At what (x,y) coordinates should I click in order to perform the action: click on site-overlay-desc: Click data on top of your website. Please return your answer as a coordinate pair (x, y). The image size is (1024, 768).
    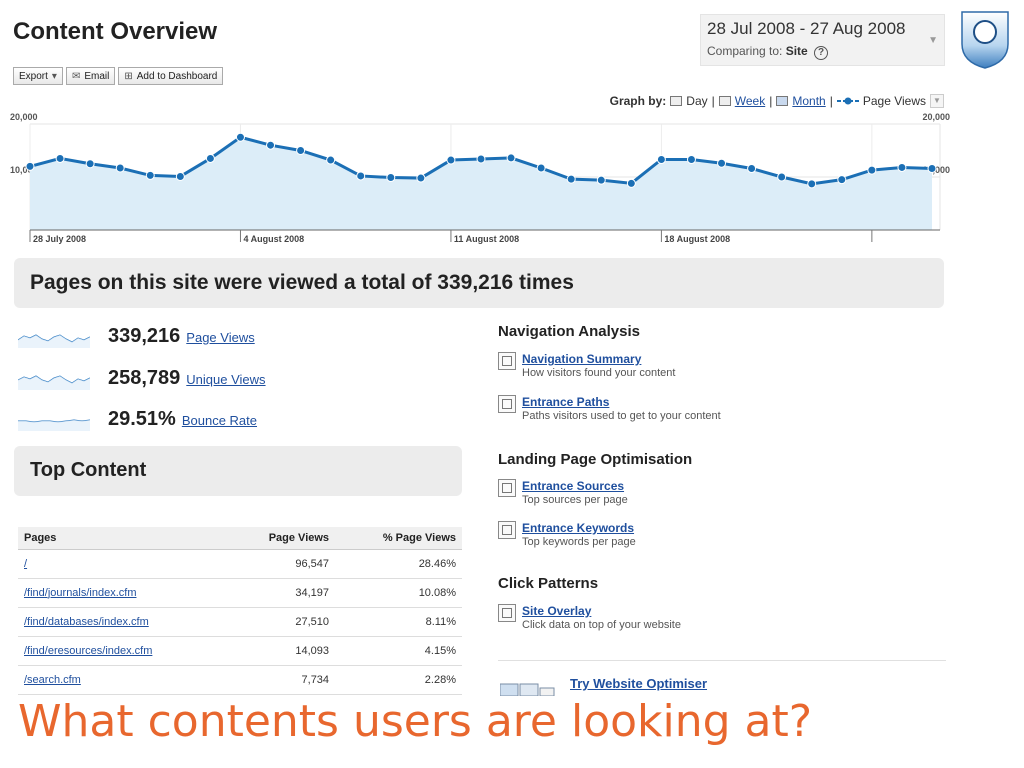
    Looking at the image, I should click on (601, 625).